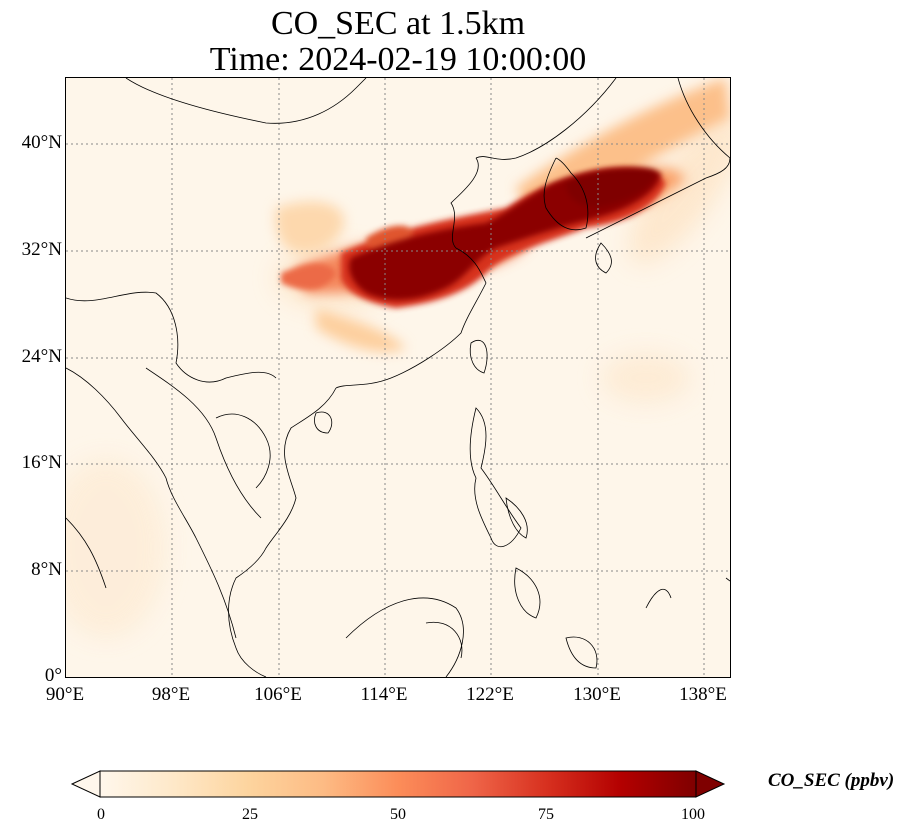  Describe the element at coordinates (693, 814) in the screenshot. I see `colorbar-tick-label: 100` at that location.